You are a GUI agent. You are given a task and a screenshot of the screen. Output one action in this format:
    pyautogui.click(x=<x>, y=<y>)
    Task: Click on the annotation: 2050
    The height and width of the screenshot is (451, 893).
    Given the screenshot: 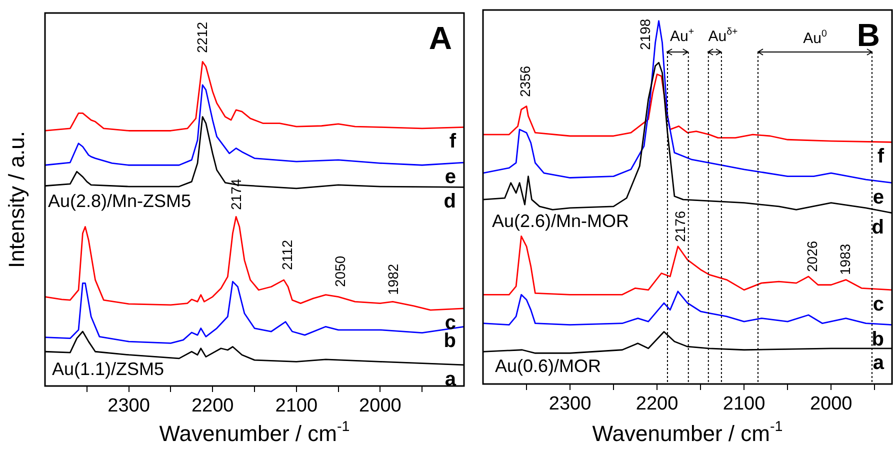 What is the action you would take?
    pyautogui.click(x=340, y=271)
    